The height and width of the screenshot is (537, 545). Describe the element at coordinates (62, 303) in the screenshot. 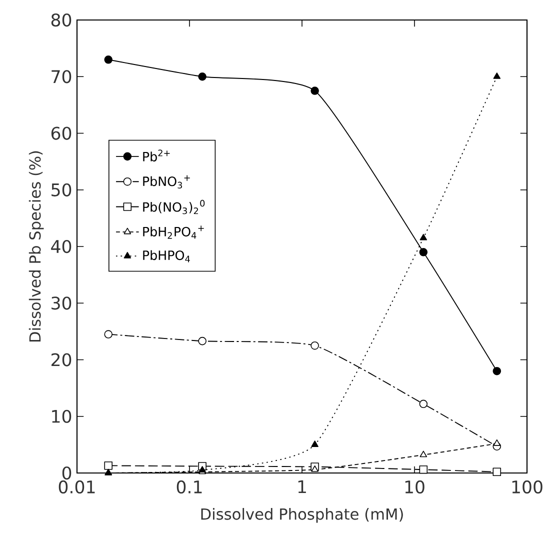

I see `y-tick-label: 30` at that location.